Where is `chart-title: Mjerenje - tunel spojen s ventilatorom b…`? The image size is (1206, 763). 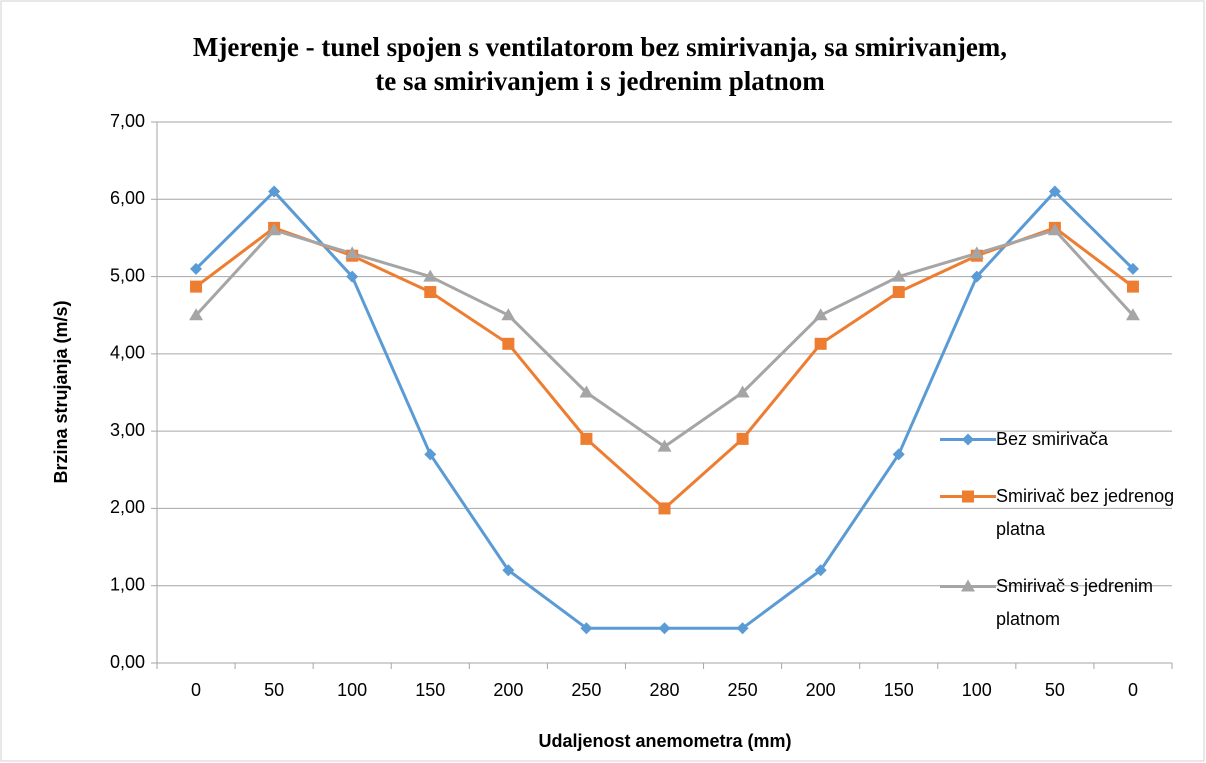
chart-title: Mjerenje - tunel spojen s ventilatorom b… is located at coordinates (600, 64).